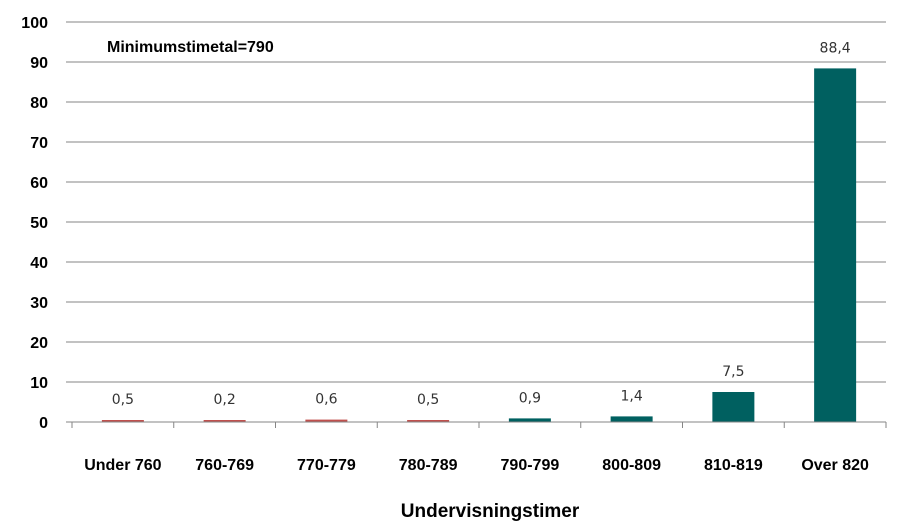 The height and width of the screenshot is (524, 907). Describe the element at coordinates (326, 400) in the screenshot. I see `data-label: 0,6` at that location.